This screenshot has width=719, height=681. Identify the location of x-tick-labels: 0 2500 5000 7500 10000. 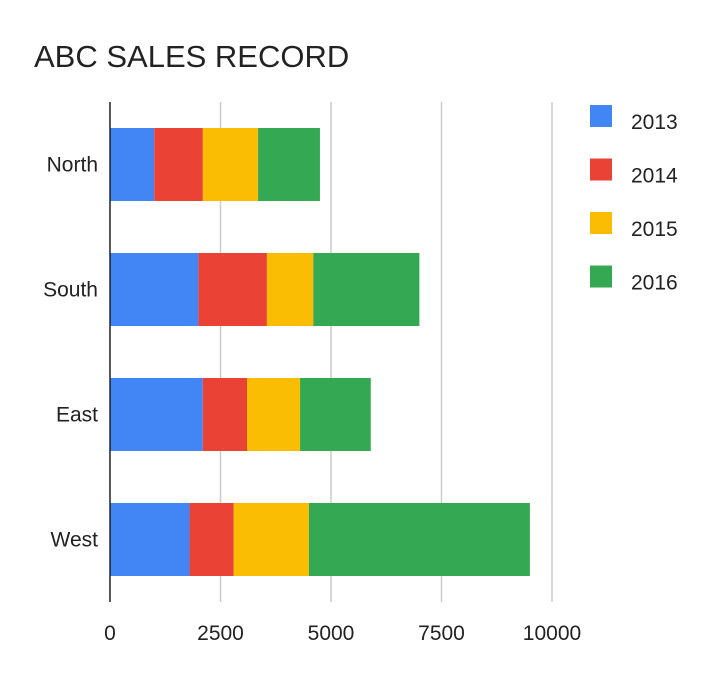
(342, 633).